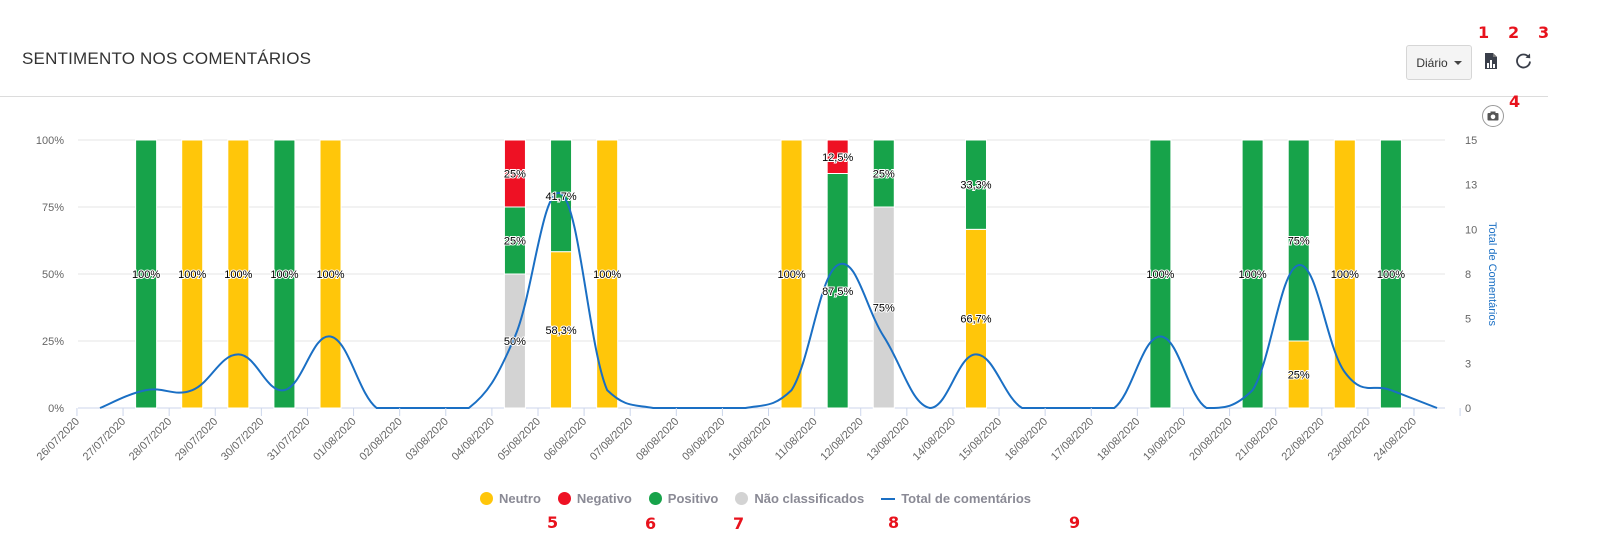  I want to click on annotation-marker-1: 1, so click(1484, 32).